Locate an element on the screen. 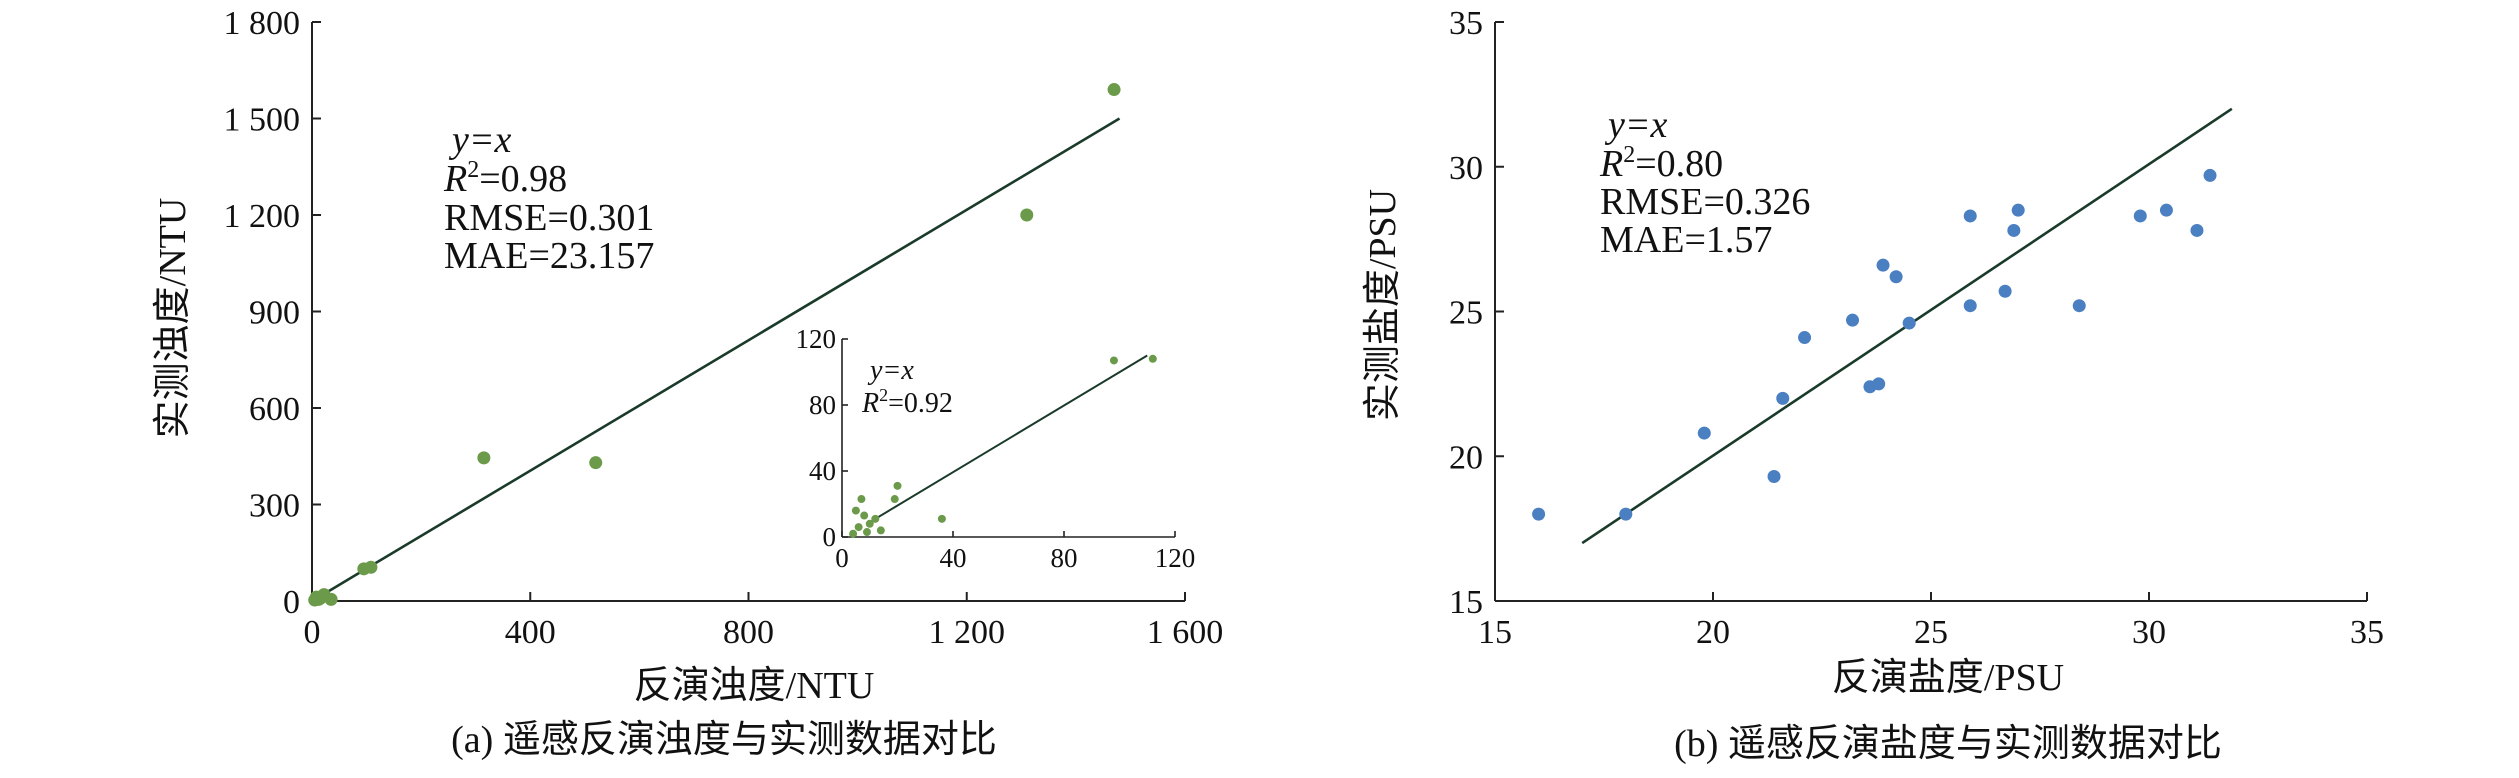 This screenshot has height=778, width=2519. panel-b-fit-label: y=x is located at coordinates (1636, 125).